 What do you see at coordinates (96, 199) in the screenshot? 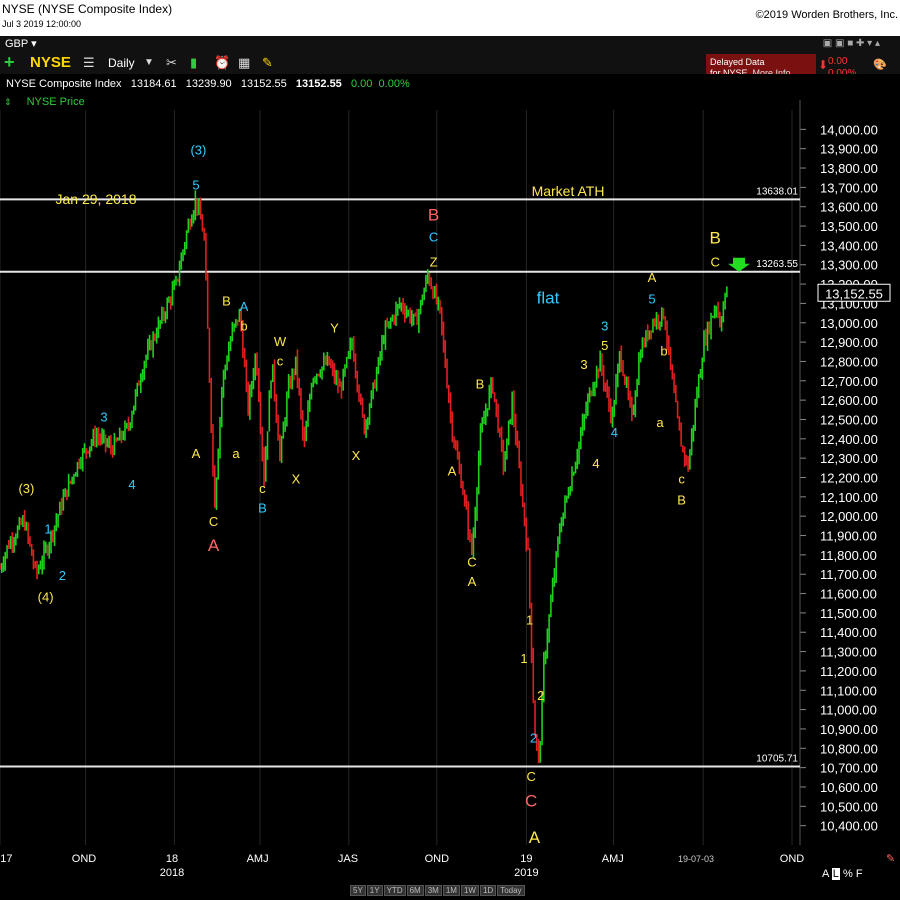
I see `wave-label: Jan 29, 2018` at bounding box center [96, 199].